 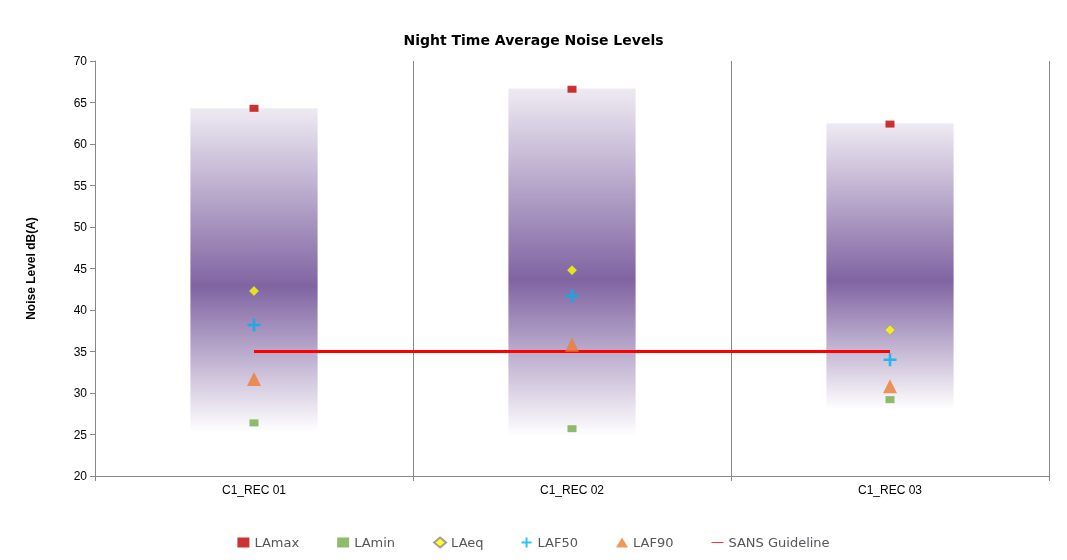 What do you see at coordinates (533, 40) in the screenshot?
I see `chart-title: Night Time Average Noise Levels` at bounding box center [533, 40].